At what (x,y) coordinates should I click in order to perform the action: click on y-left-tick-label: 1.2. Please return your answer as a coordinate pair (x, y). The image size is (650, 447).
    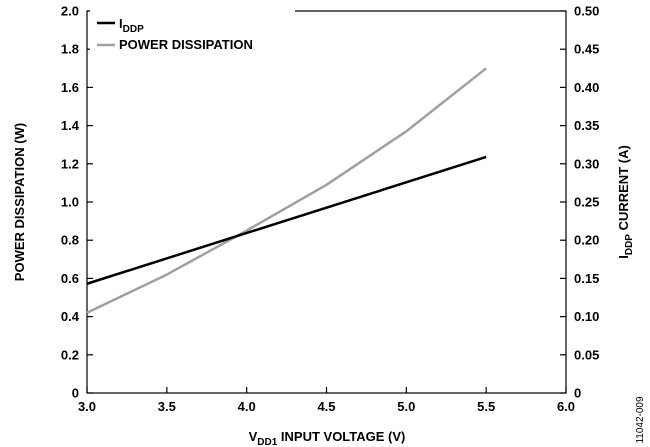
    Looking at the image, I should click on (70, 163).